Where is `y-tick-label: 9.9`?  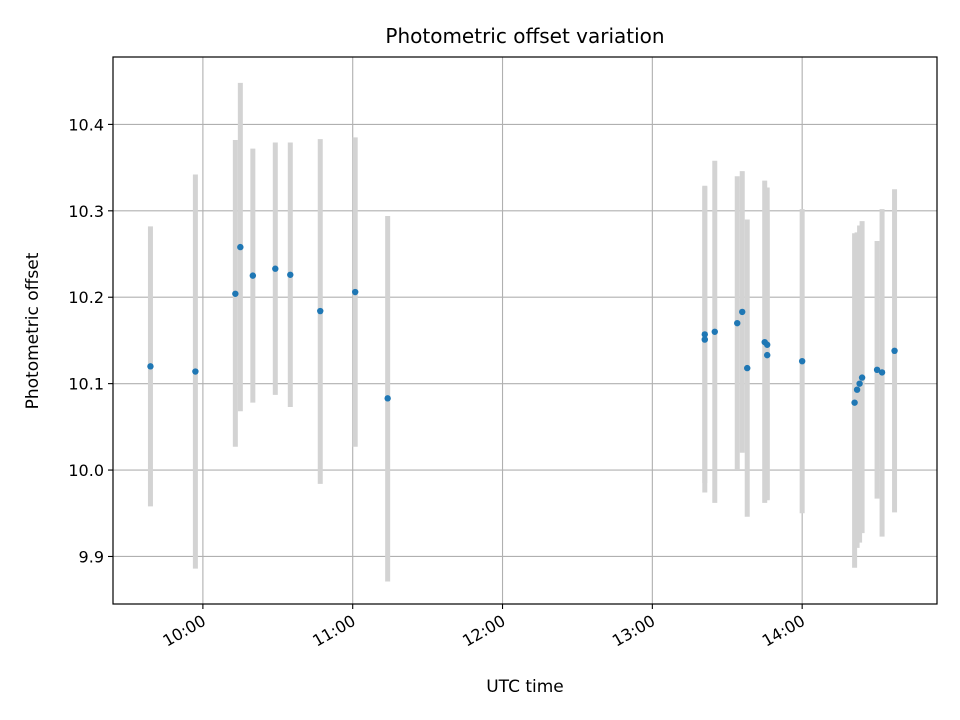
y-tick-label: 9.9 is located at coordinates (91, 556).